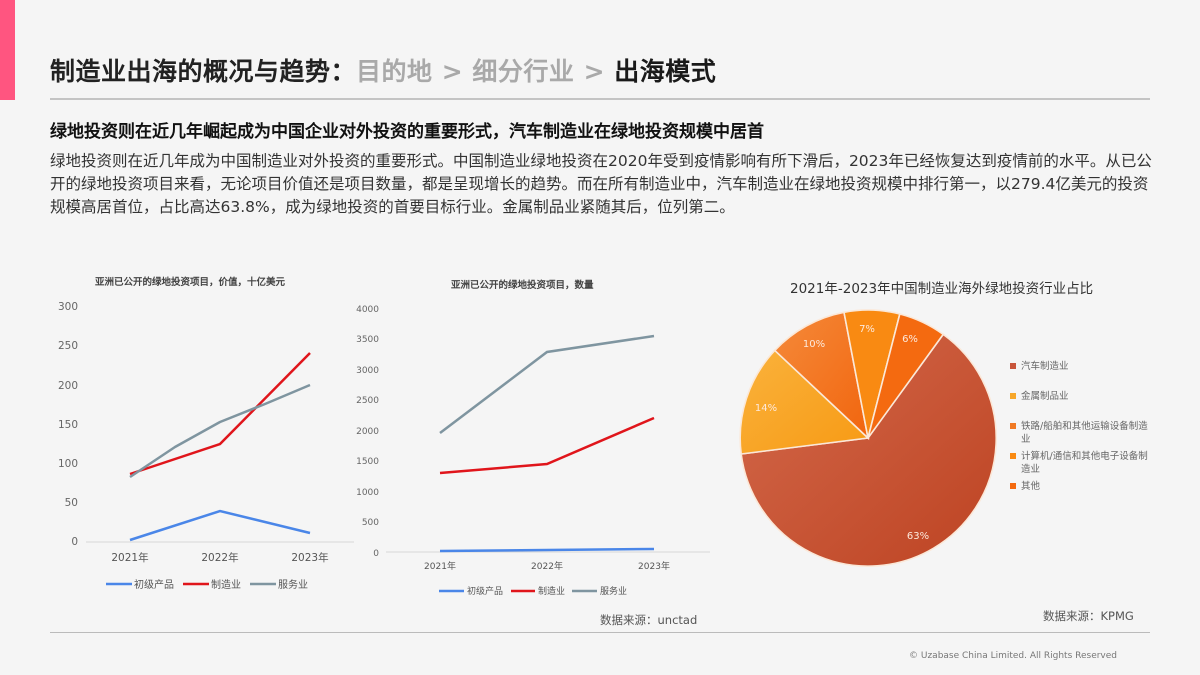 This screenshot has height=675, width=1200. What do you see at coordinates (867, 329) in the screenshot?
I see `pie-label-computer: 7%` at bounding box center [867, 329].